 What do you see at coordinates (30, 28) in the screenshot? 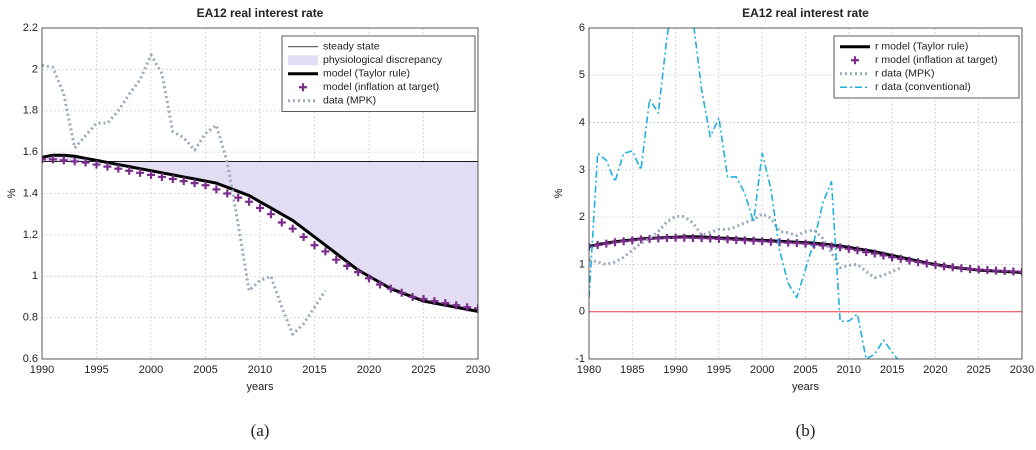
I see `y-tick-label: 2.2` at bounding box center [30, 28].